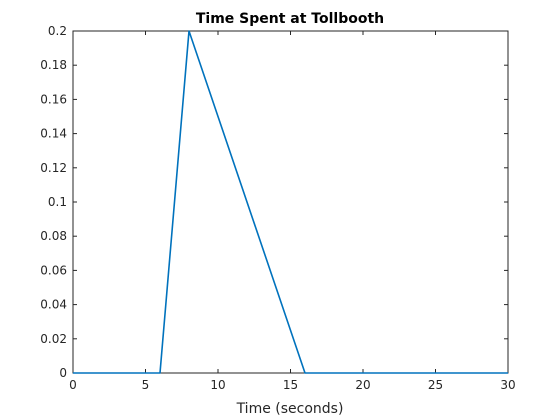 The height and width of the screenshot is (420, 560). Describe the element at coordinates (217, 385) in the screenshot. I see `x-tick-label: 10` at that location.